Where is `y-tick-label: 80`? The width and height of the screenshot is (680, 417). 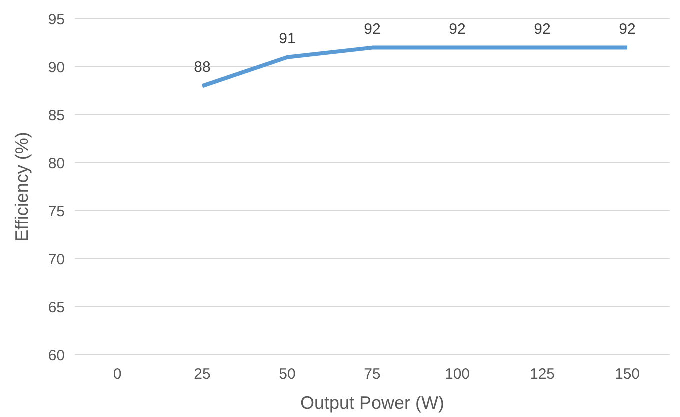 y-tick-label: 80 is located at coordinates (56, 163).